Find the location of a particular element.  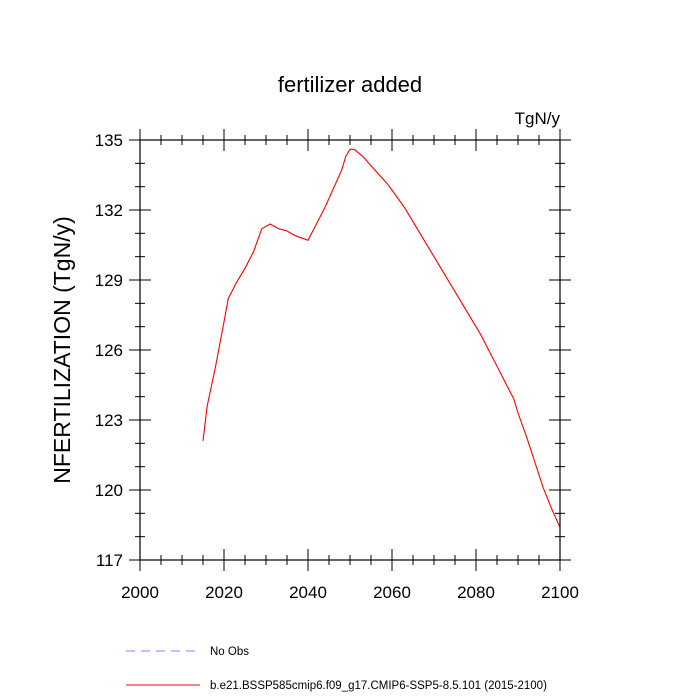

x-tick-label: 2000 is located at coordinates (140, 592).